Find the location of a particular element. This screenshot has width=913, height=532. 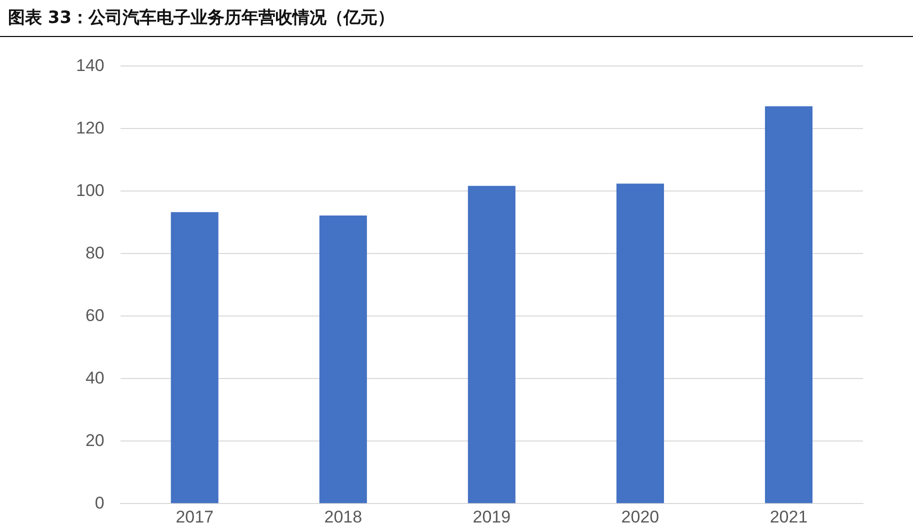

y-tick-label: 0 is located at coordinates (99, 502).